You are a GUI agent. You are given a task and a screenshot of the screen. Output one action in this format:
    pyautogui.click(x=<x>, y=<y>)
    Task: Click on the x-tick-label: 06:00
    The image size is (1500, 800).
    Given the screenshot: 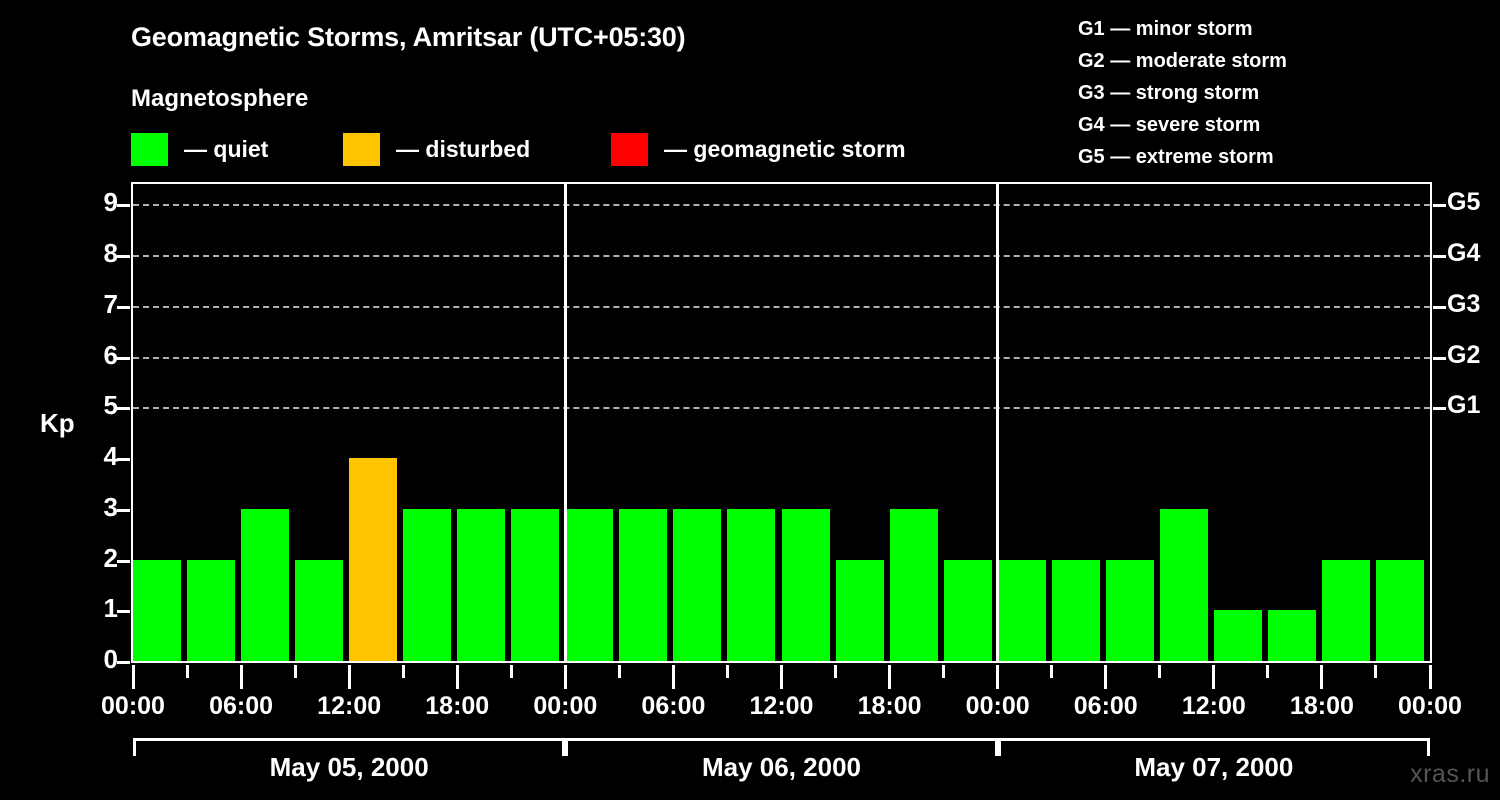 What is the action you would take?
    pyautogui.click(x=241, y=706)
    